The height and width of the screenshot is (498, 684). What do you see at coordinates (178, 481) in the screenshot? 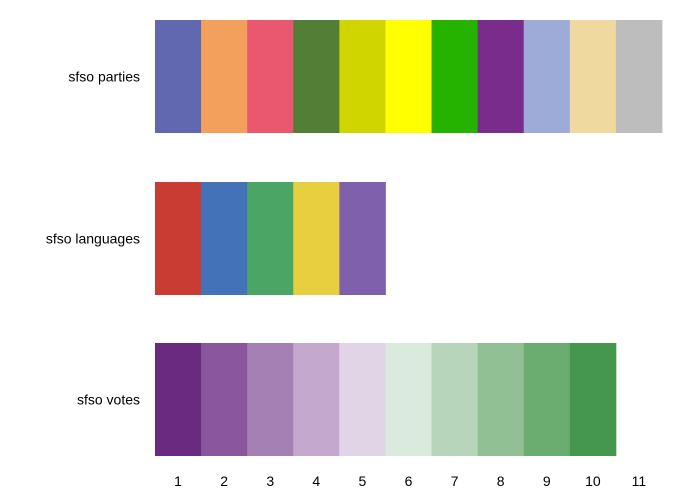
I see `x-tick-label: 1` at bounding box center [178, 481].